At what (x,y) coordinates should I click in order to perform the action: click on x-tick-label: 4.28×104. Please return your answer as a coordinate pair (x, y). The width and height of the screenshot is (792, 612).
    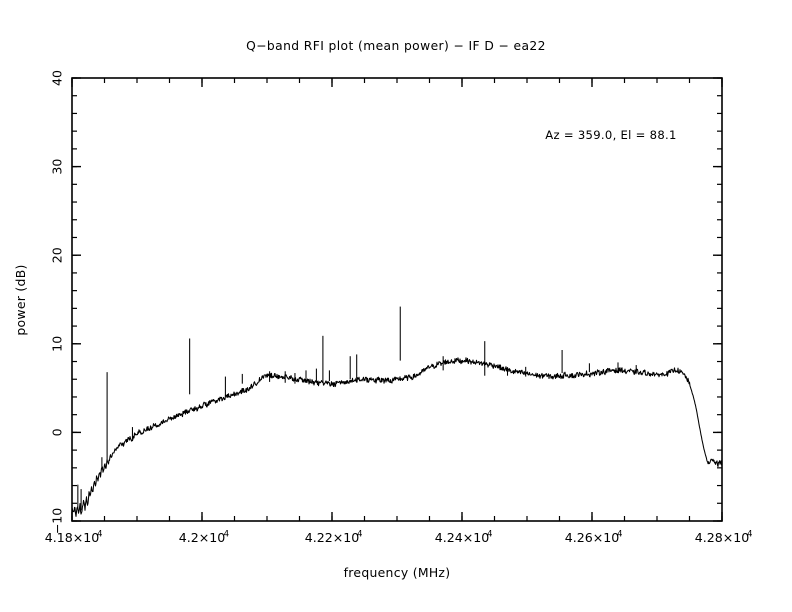
    Looking at the image, I should click on (724, 538).